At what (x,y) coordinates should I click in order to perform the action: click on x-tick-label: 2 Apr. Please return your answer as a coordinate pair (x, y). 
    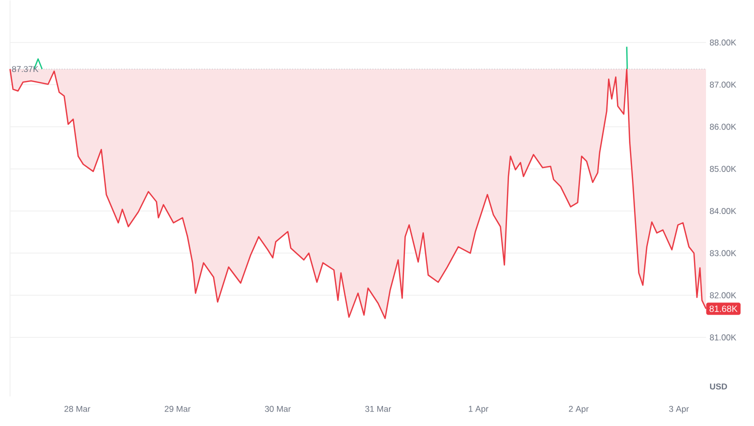
    Looking at the image, I should click on (578, 410).